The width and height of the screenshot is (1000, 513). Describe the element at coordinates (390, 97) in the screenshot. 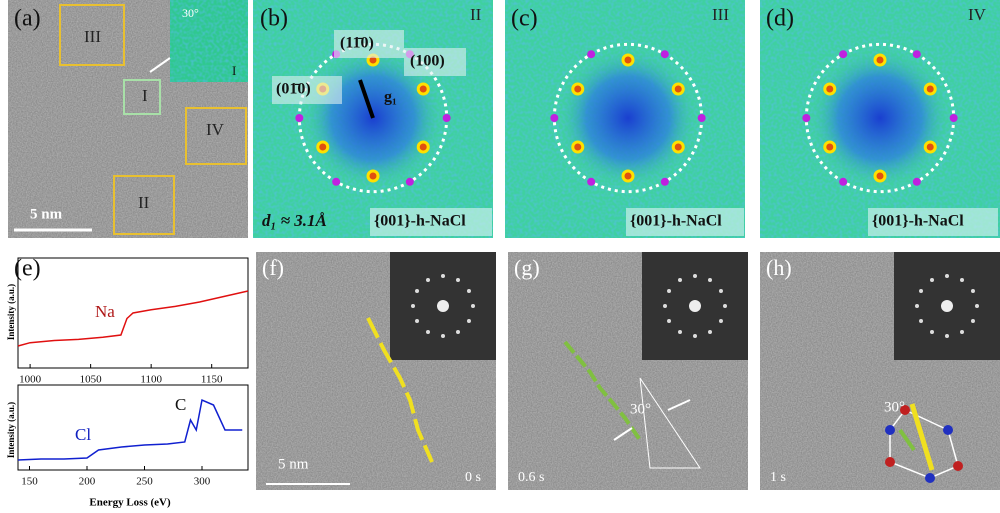

I see `vector-label: g₁` at that location.